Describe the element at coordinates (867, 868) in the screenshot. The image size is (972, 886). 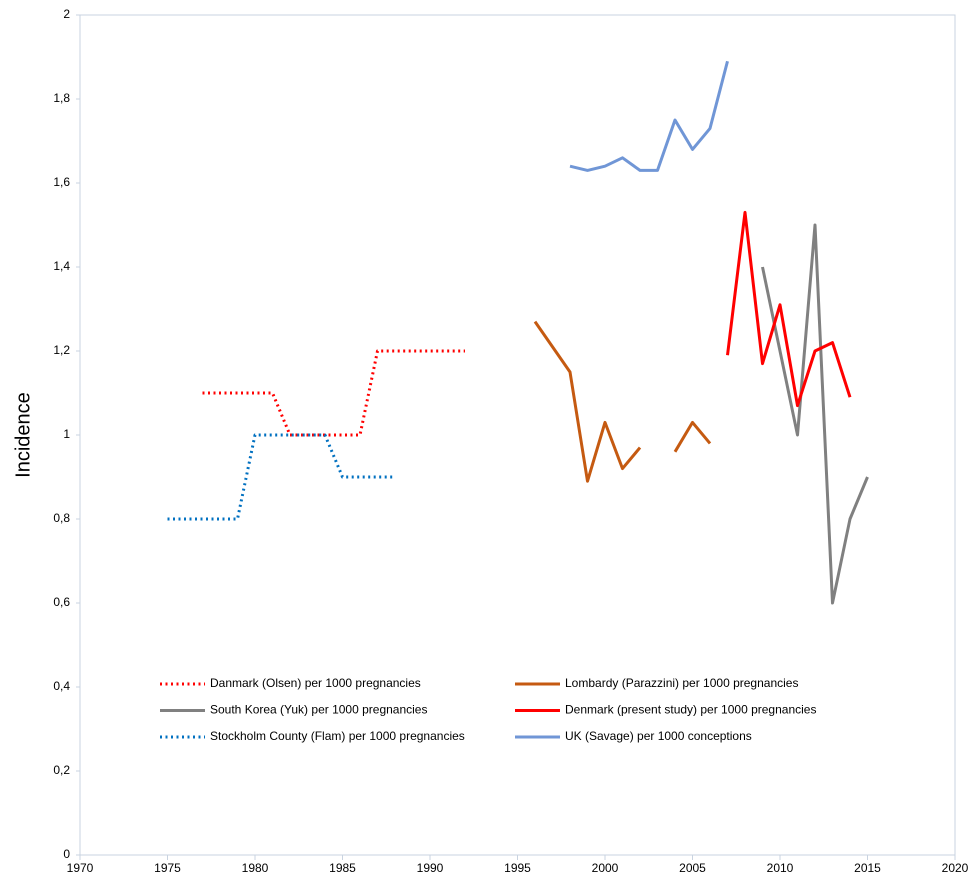
I see `x-tick-label: 2015` at that location.